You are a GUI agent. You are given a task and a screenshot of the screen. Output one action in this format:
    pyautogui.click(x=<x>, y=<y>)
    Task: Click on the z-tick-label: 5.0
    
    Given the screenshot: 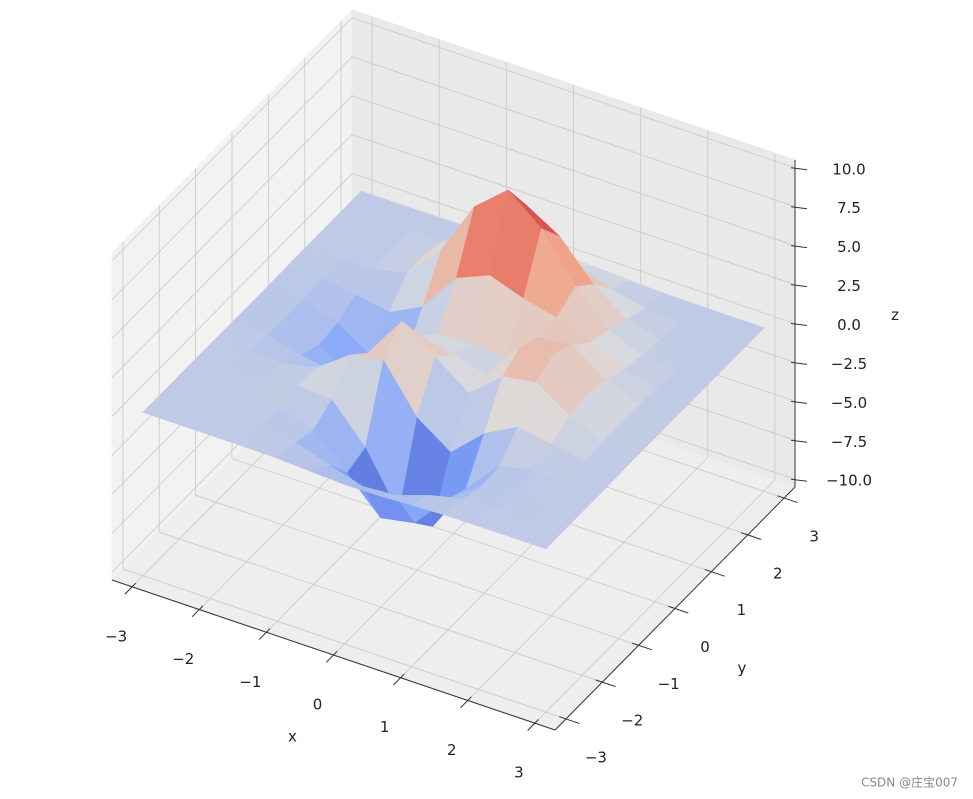 What is the action you would take?
    pyautogui.click(x=849, y=247)
    